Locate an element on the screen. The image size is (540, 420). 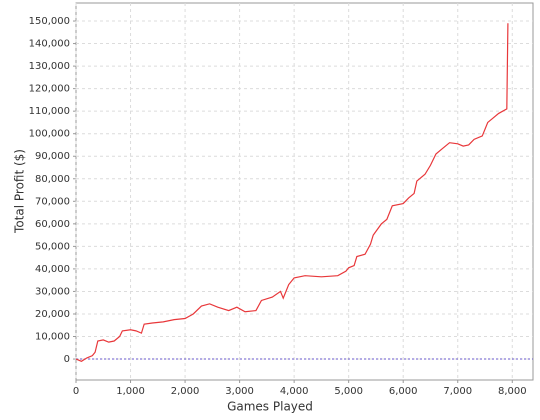
y-tick-label: 20,000 is located at coordinates (52, 314).